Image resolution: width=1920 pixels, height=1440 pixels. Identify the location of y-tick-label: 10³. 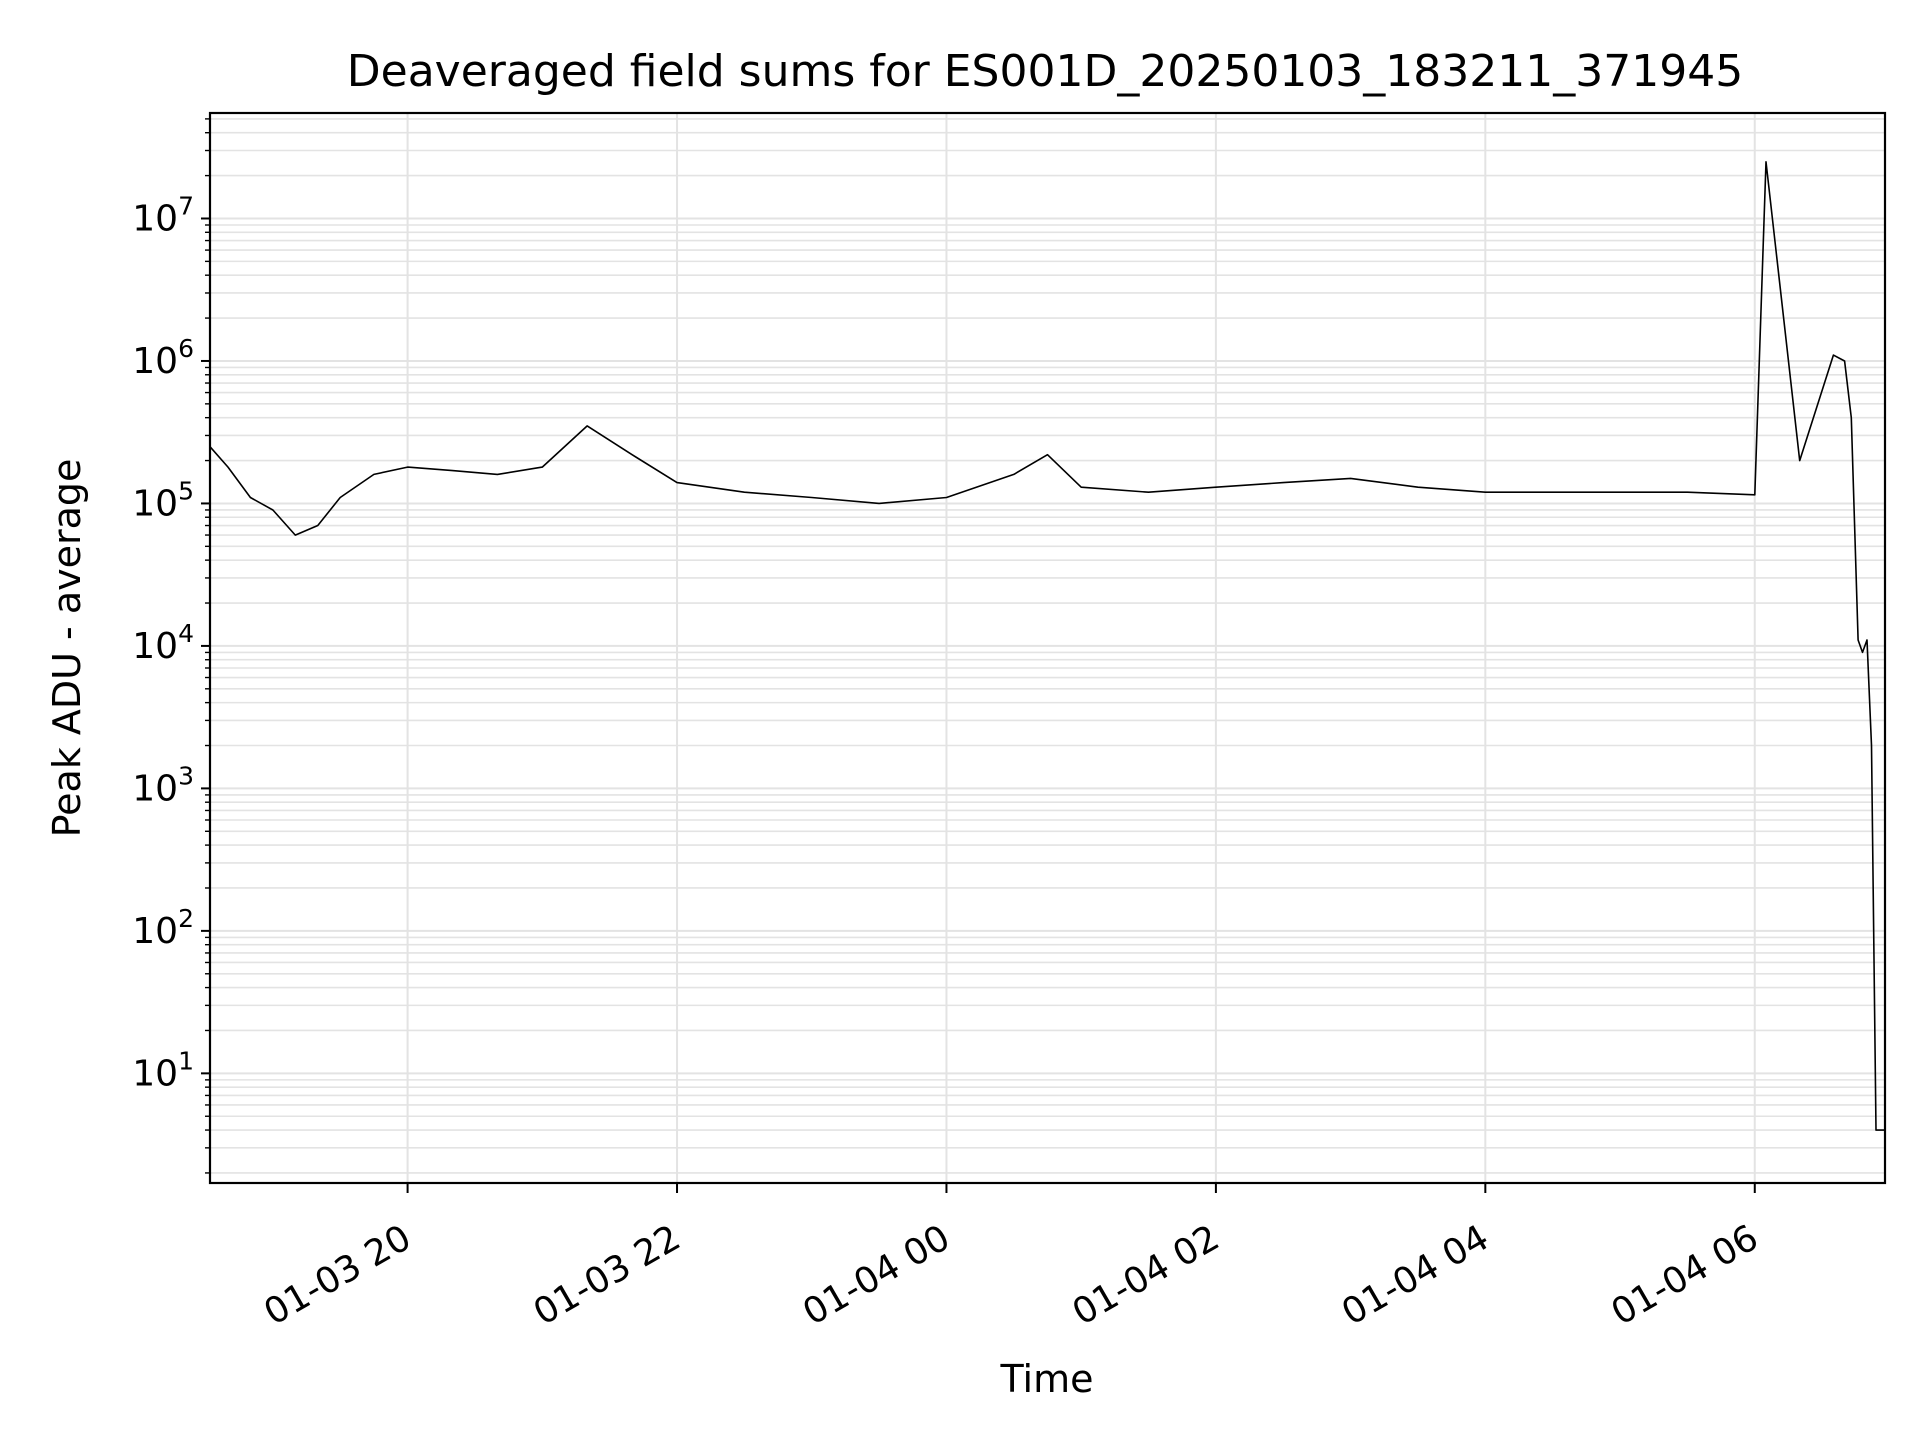
(163, 785).